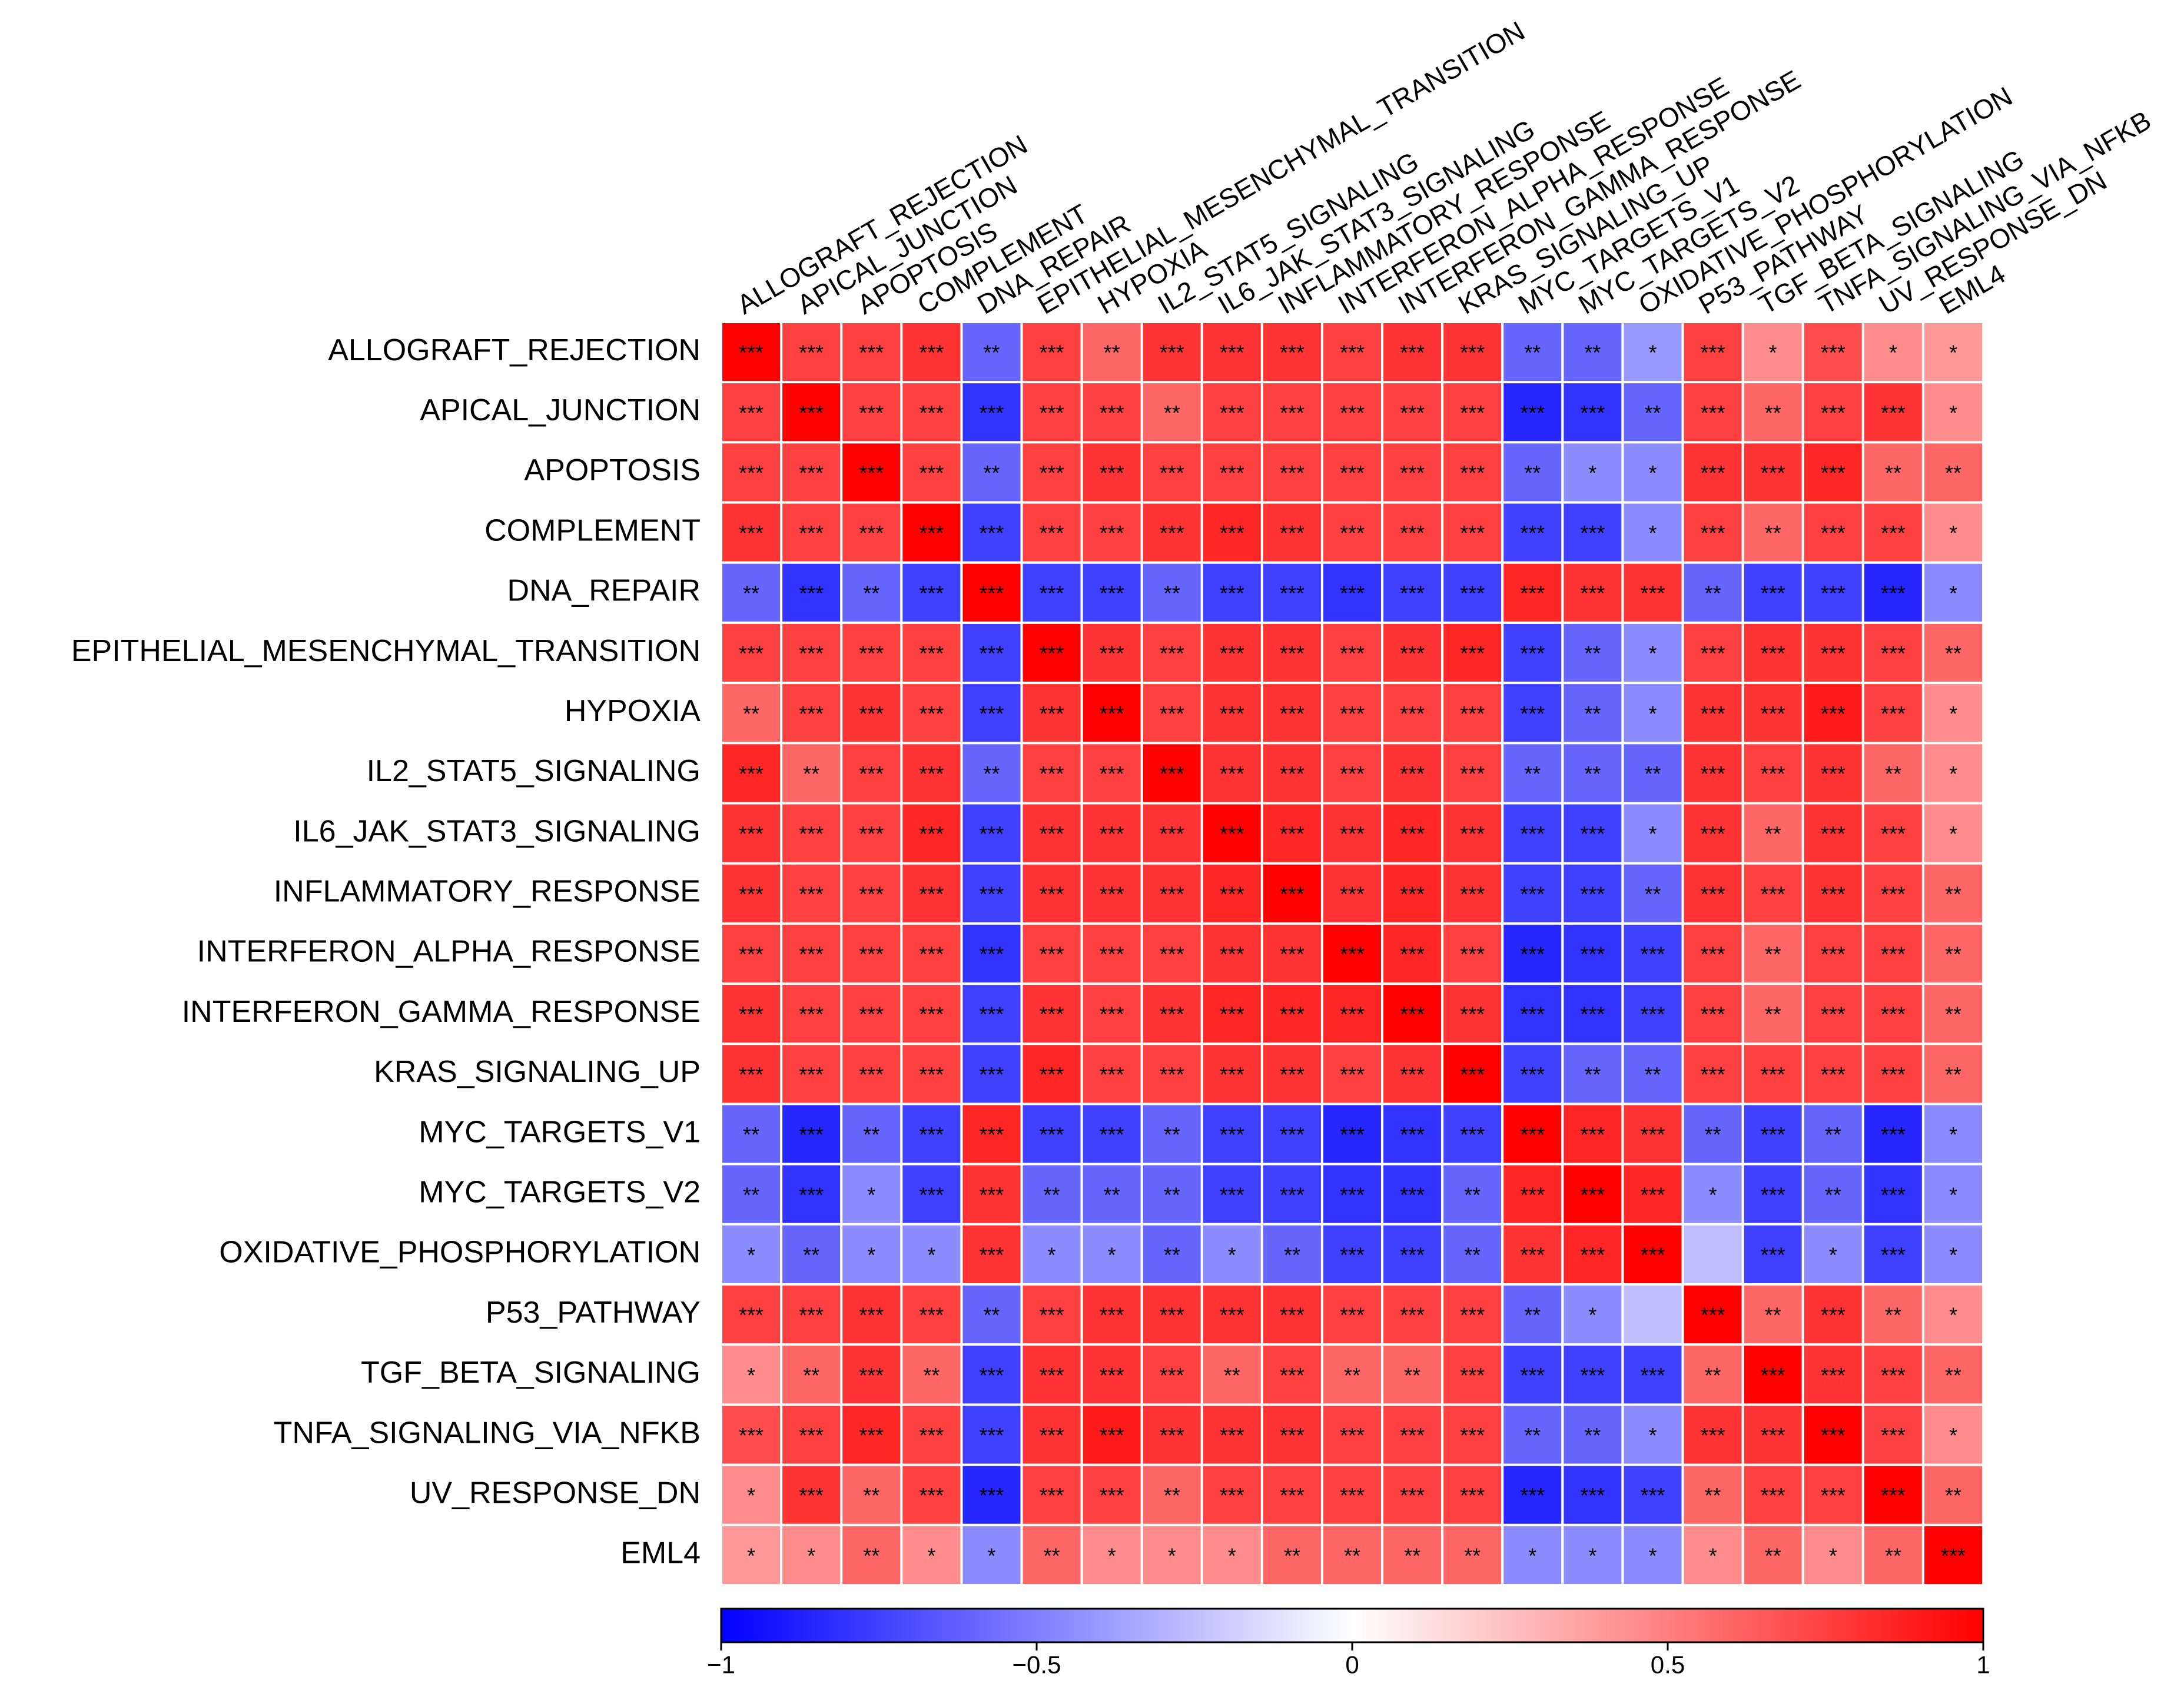  Describe the element at coordinates (487, 892) in the screenshot. I see `row-label: INFLAMMATORY_RESPONSE` at that location.